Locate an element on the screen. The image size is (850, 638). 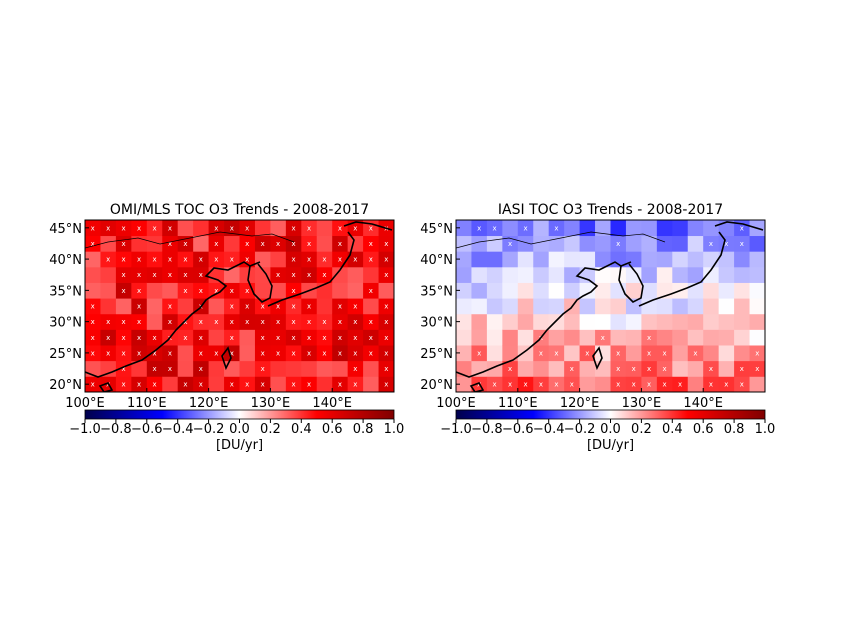
x-tick-label: 120°E is located at coordinates (580, 403).